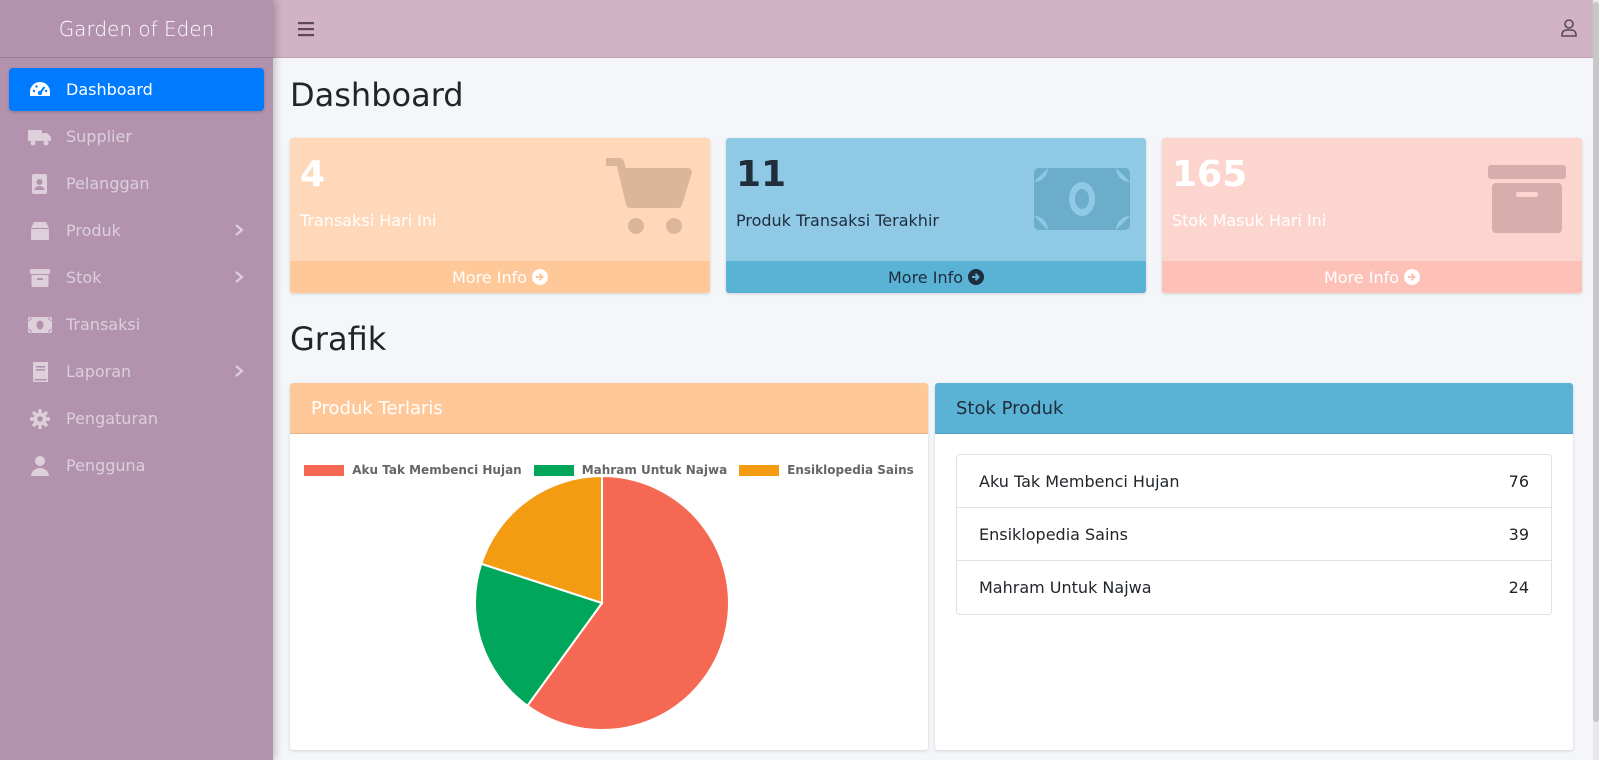 The image size is (1599, 760). Describe the element at coordinates (368, 220) in the screenshot. I see `info-box-label: Transaksi Hari Ini` at that location.